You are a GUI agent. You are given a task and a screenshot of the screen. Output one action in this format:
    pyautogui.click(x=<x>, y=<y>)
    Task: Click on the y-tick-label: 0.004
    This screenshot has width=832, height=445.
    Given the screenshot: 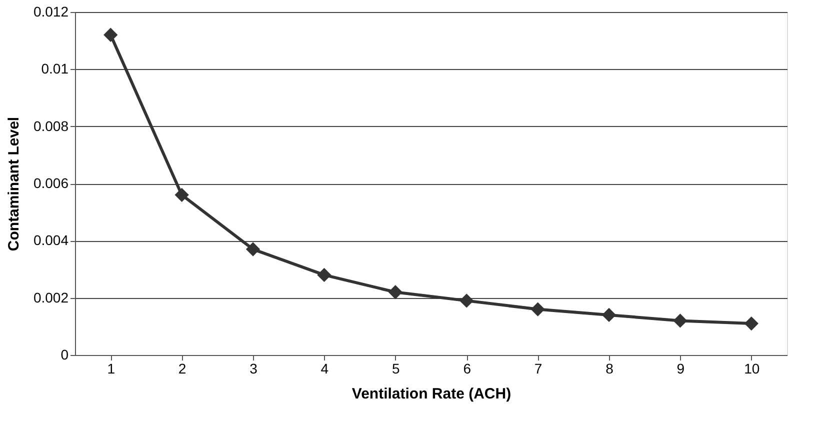 What is the action you would take?
    pyautogui.click(x=51, y=240)
    